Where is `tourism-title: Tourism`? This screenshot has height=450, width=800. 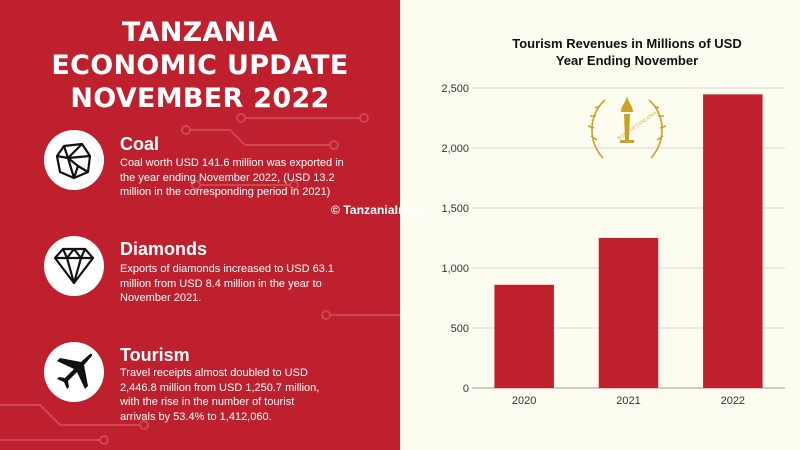
tourism-title: Tourism is located at coordinates (155, 355).